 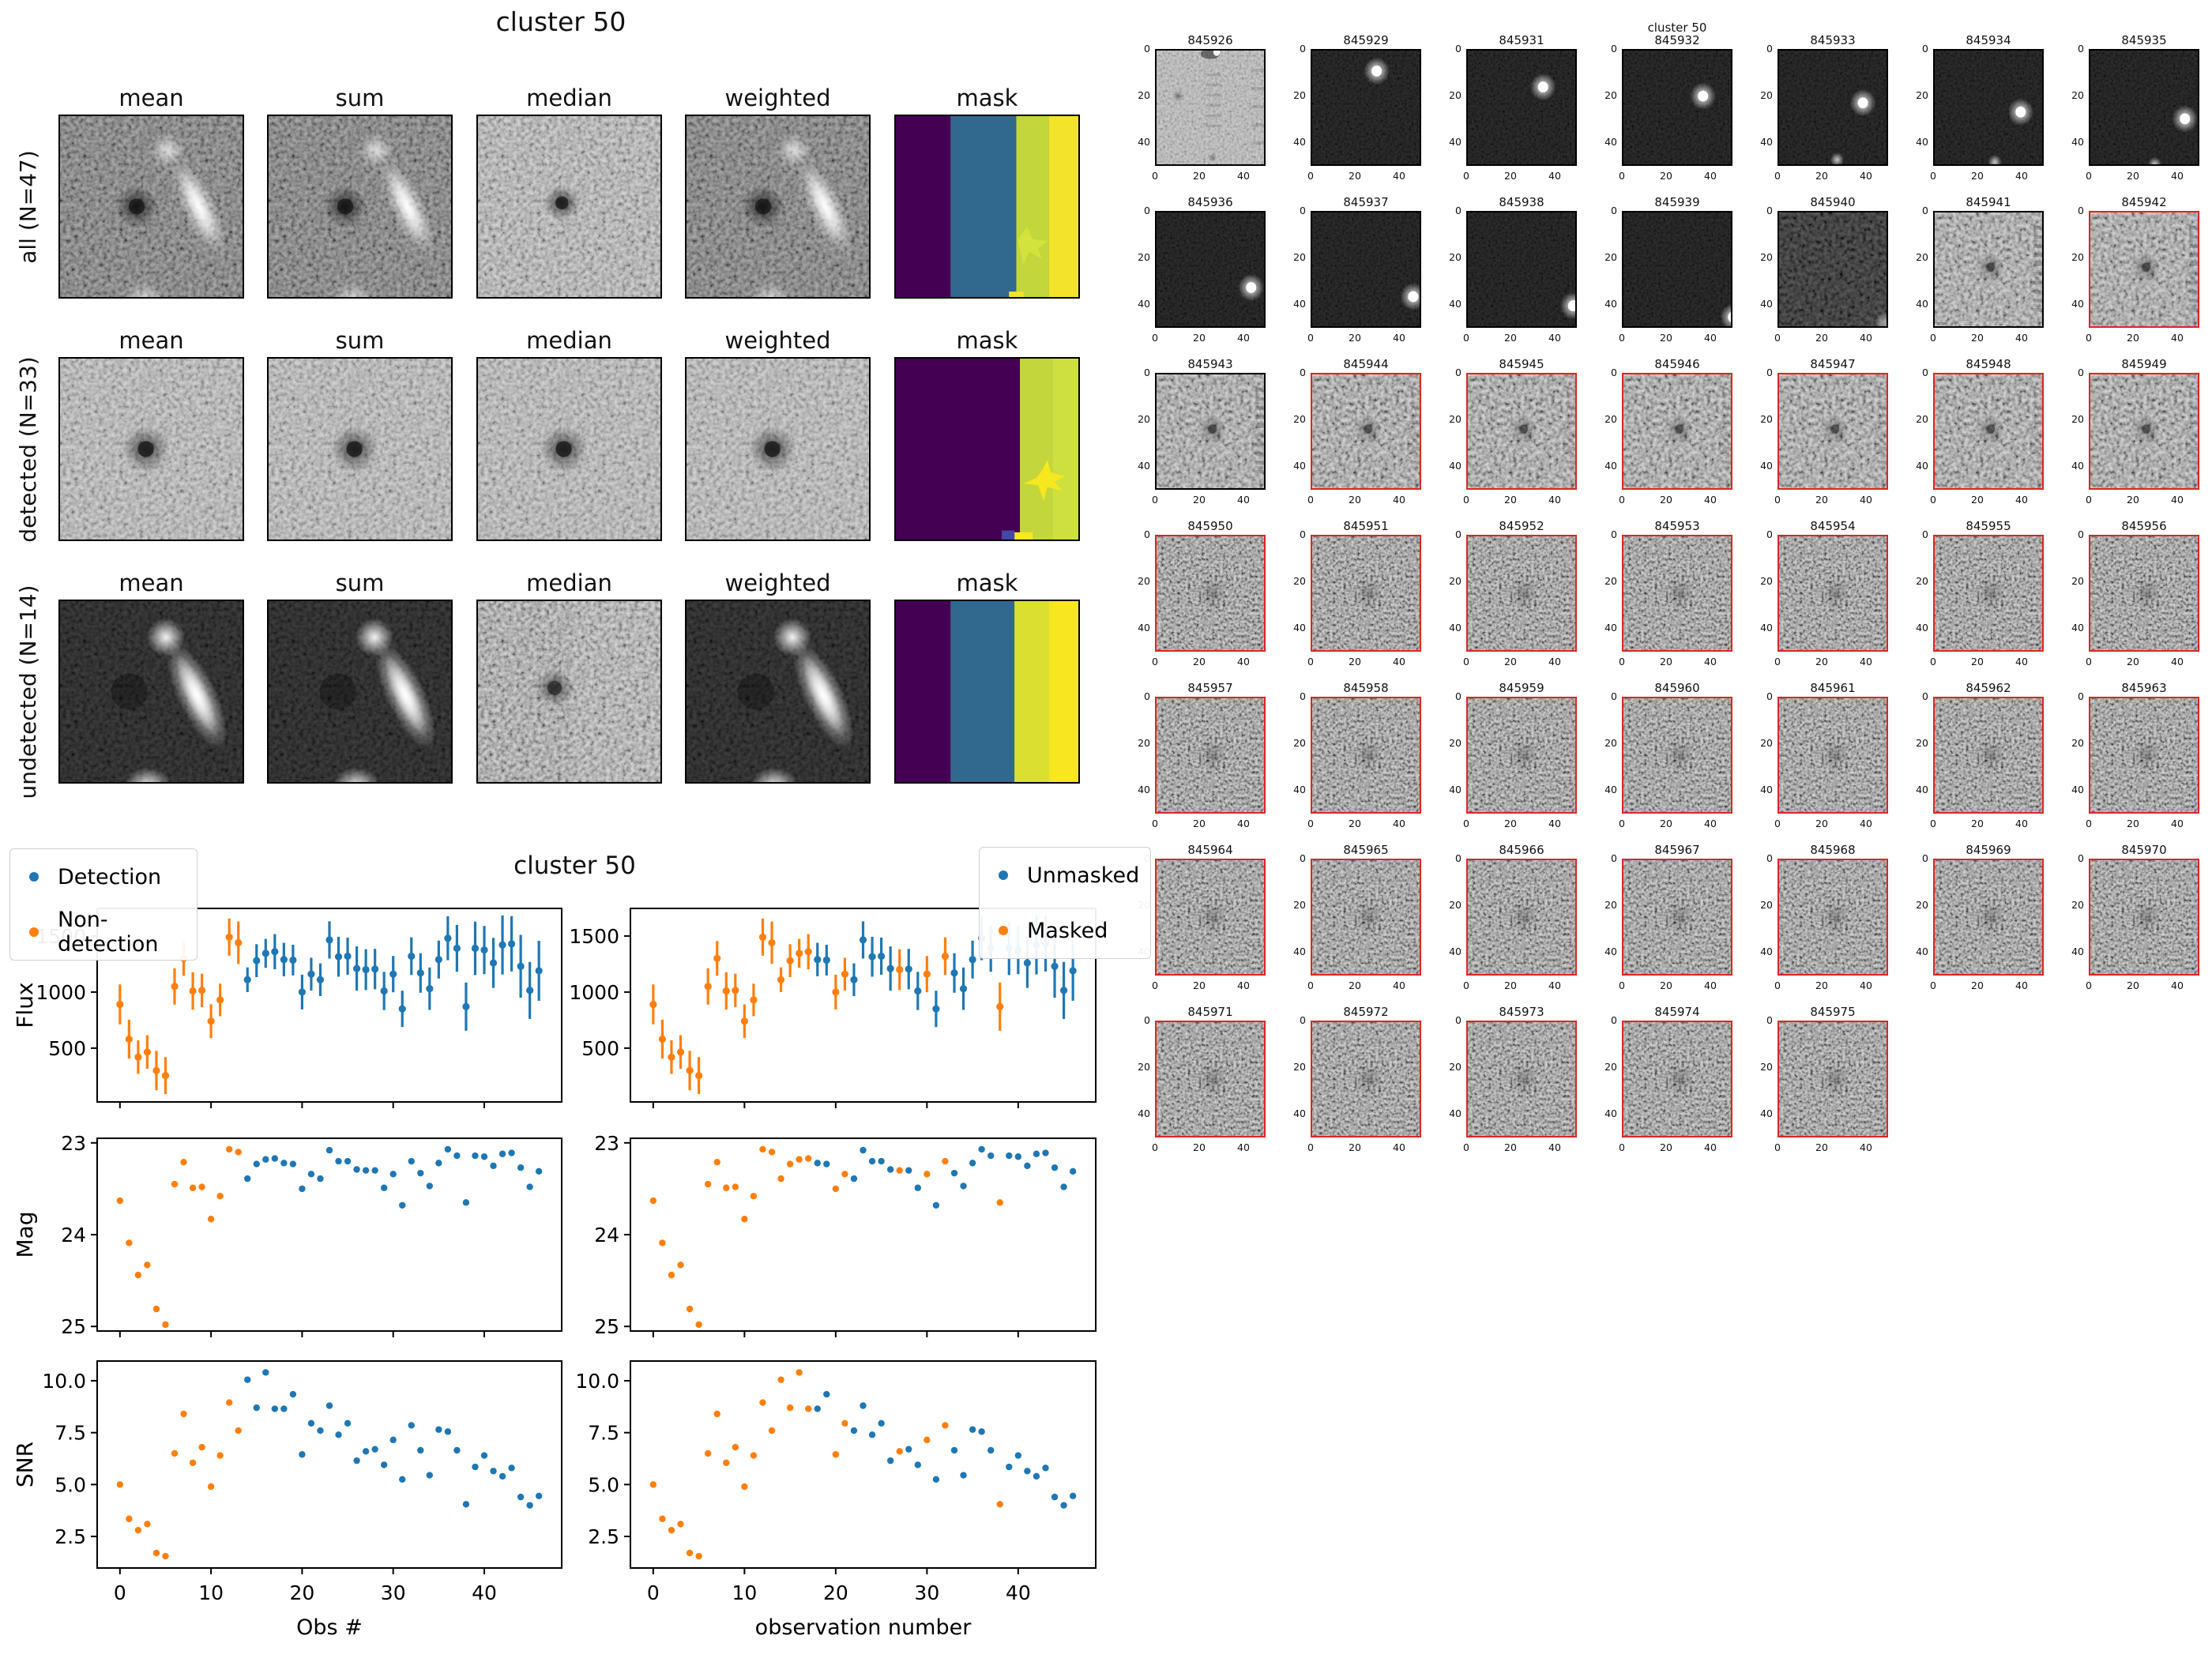 I want to click on x-tick-label: 20, so click(x=303, y=1592).